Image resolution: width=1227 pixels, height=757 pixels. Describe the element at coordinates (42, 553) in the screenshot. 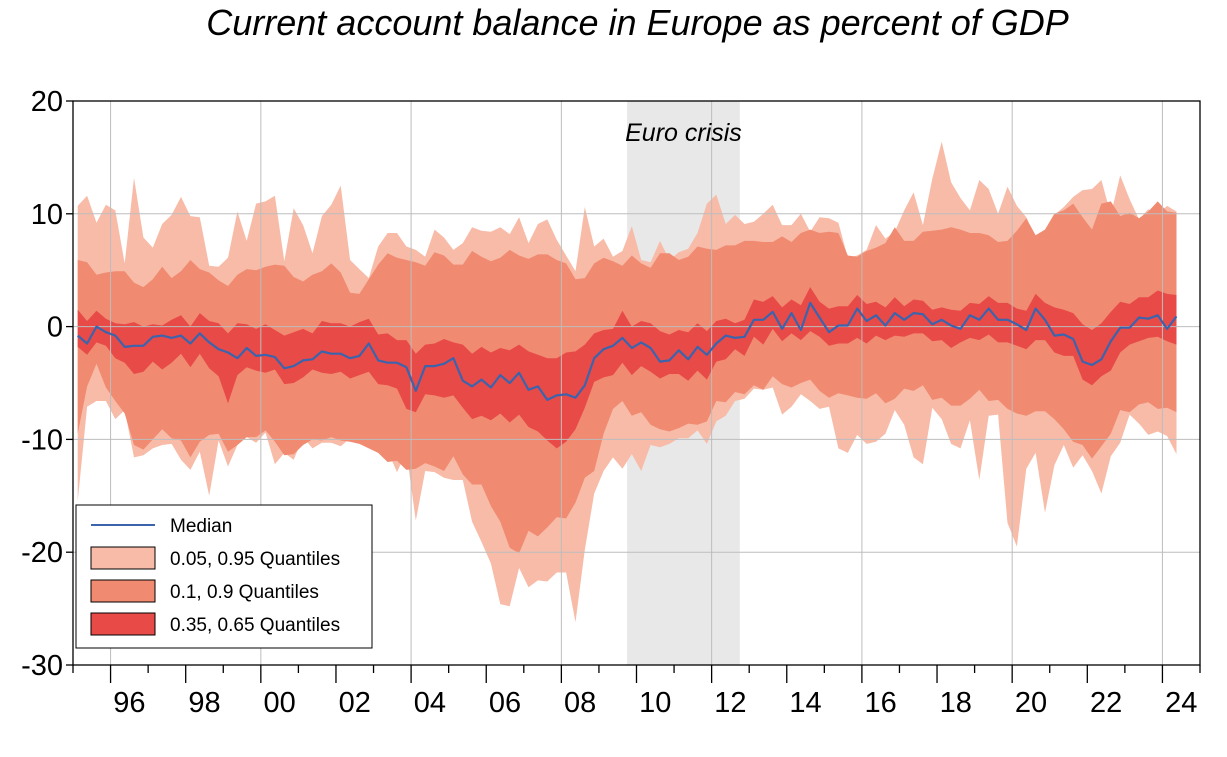

I see `y-tick-label: -20` at that location.